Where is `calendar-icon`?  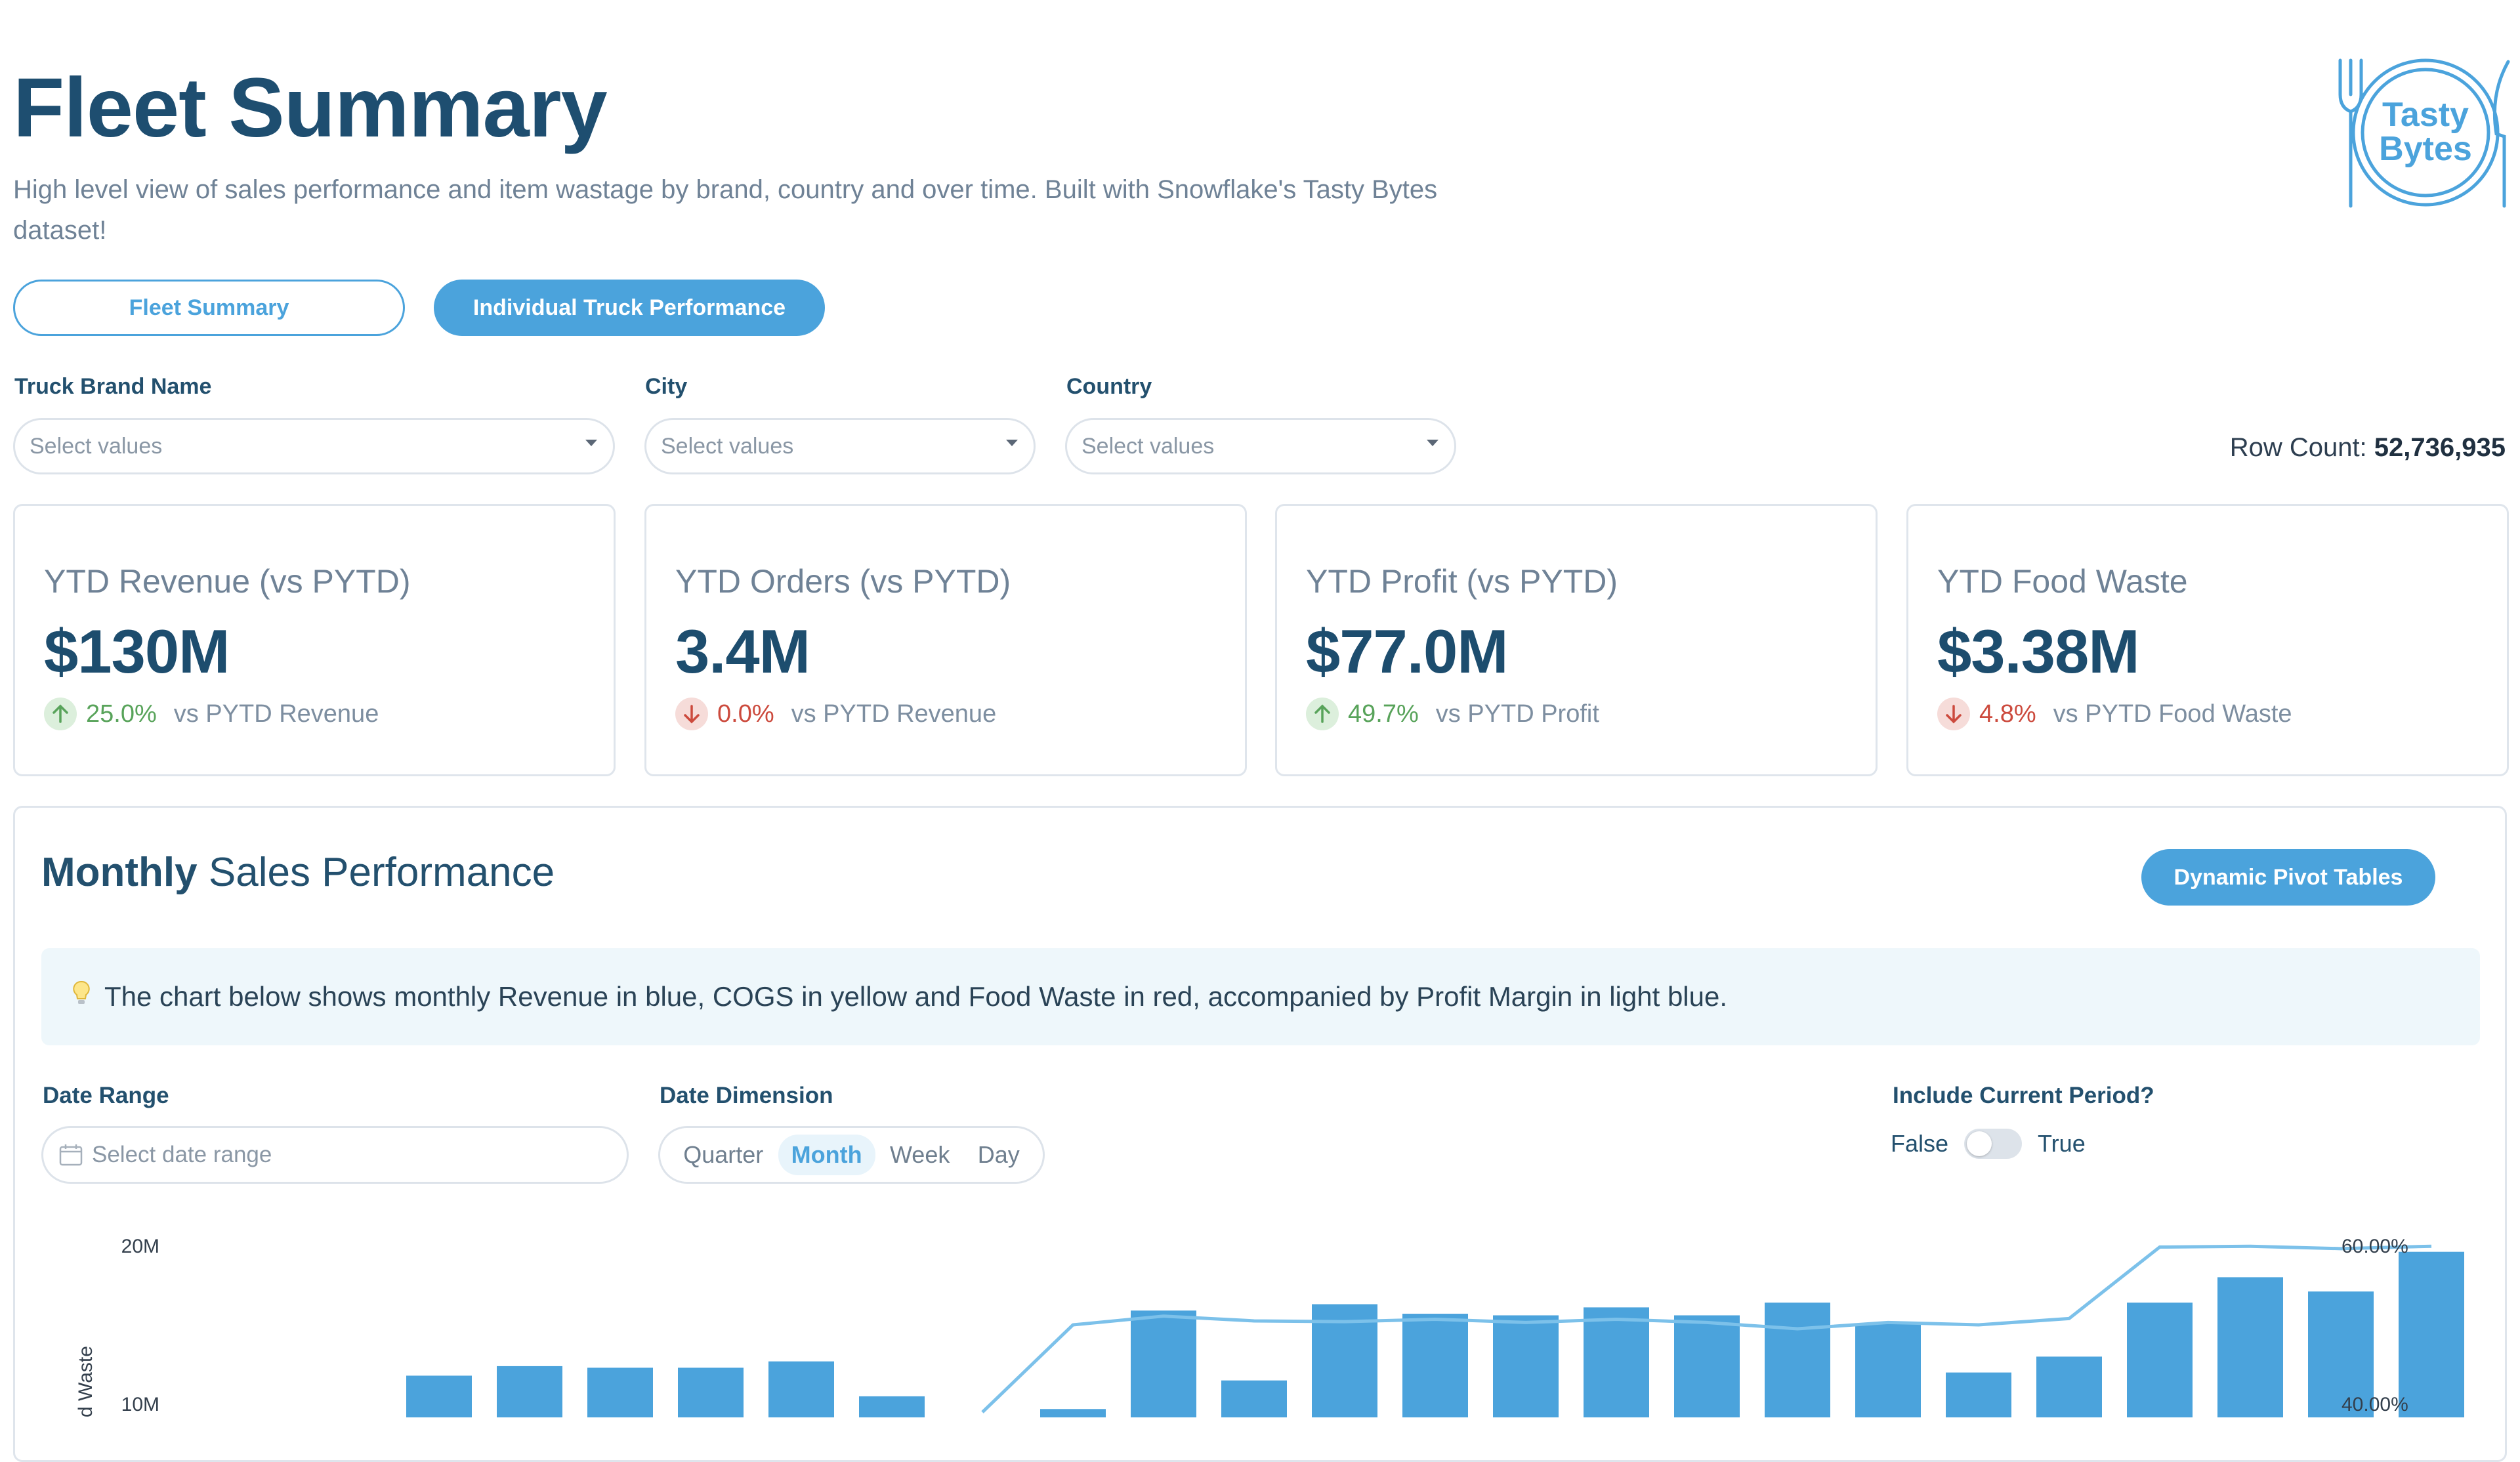
calendar-icon is located at coordinates (71, 1155).